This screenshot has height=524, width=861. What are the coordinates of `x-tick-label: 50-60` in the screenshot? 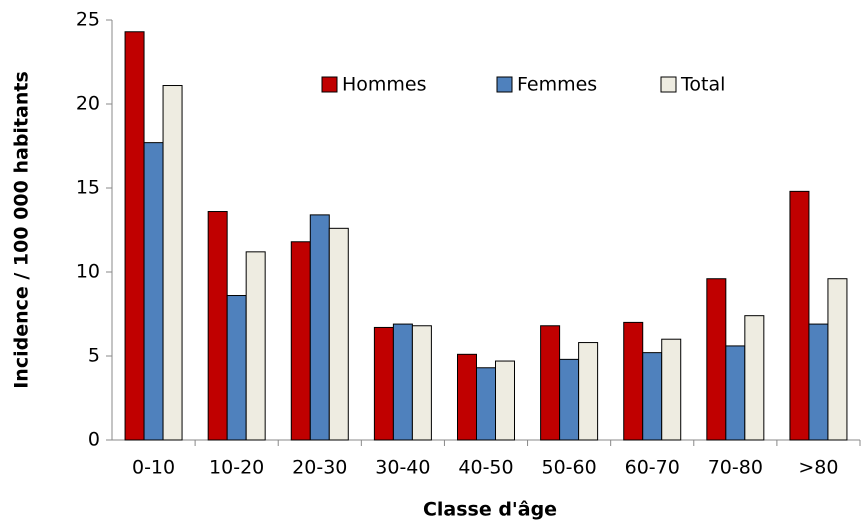 It's located at (569, 468).